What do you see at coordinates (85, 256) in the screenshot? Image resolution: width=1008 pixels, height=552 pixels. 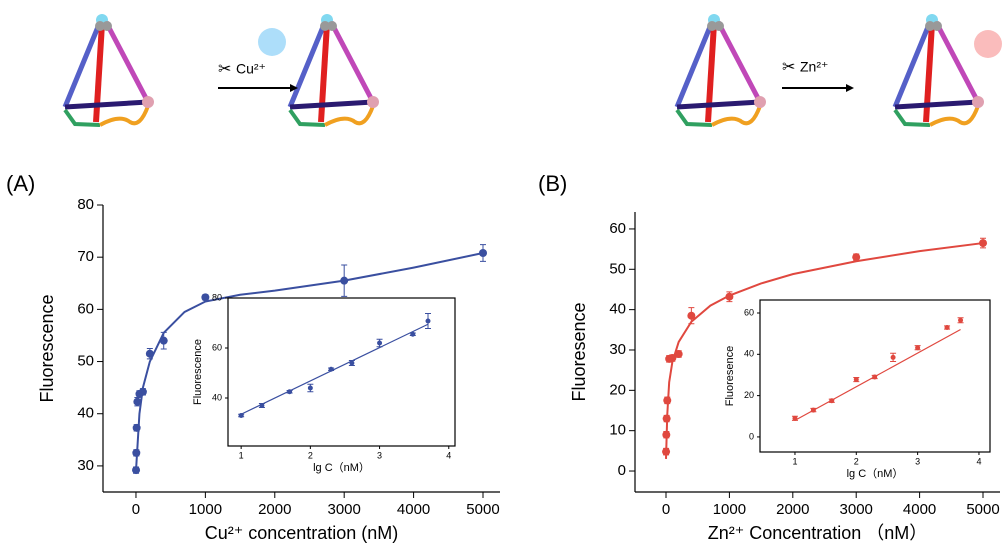 I see `y-tick-label: 70` at bounding box center [85, 256].